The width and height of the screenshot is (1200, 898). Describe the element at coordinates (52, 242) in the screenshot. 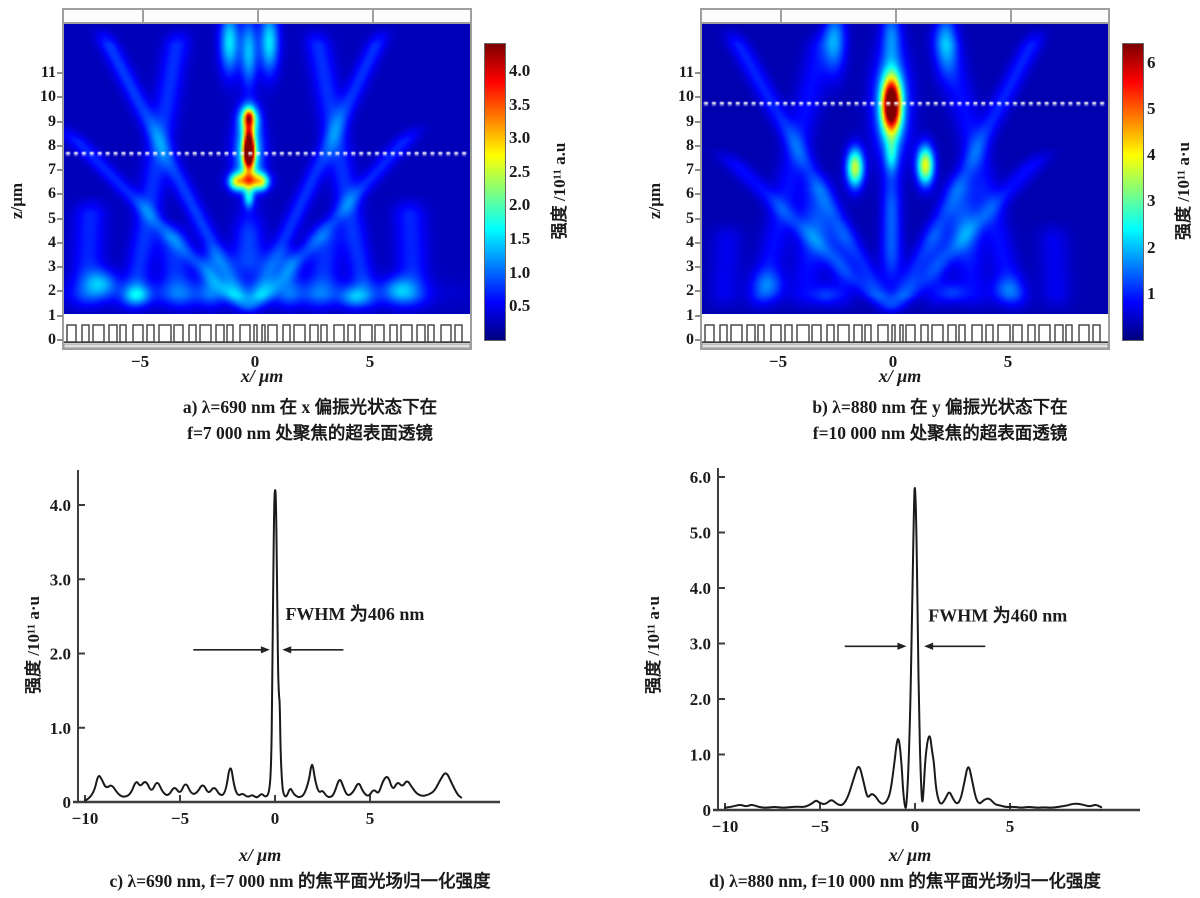

I see `z-tick-label: 4` at that location.